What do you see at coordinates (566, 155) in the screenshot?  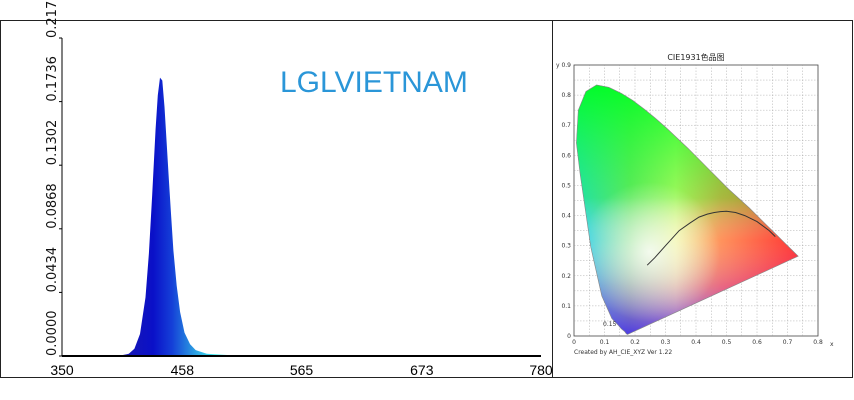 I see `cie-y-tick-label: 0.6` at bounding box center [566, 155].